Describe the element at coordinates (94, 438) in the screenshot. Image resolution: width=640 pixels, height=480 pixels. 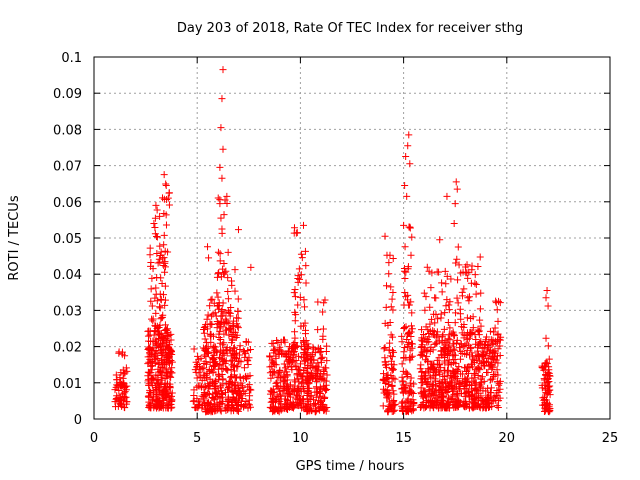
I see `x-tick-label: 0` at that location.